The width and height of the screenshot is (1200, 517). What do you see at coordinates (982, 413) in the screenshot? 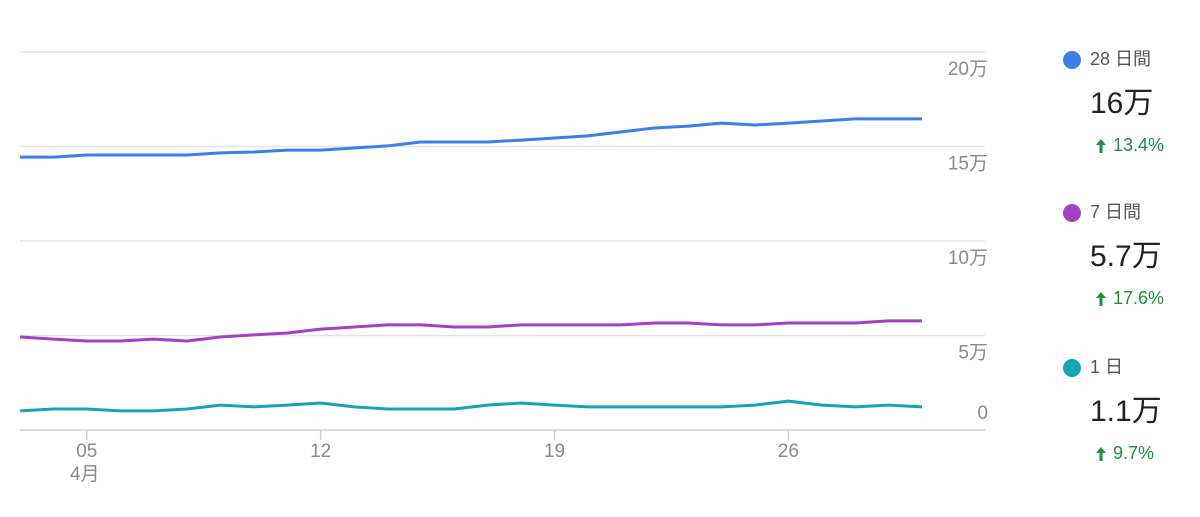
I see `y-tick-label: 0` at bounding box center [982, 413].